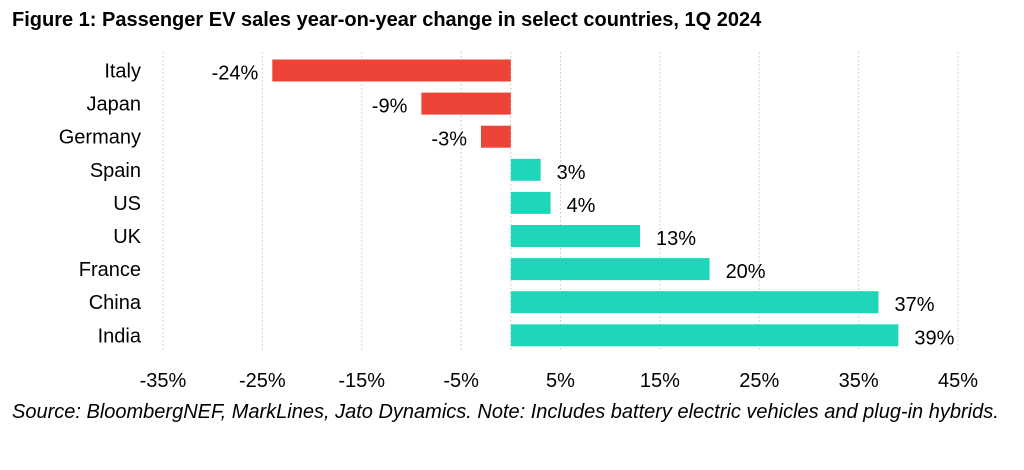 This screenshot has height=470, width=1024. I want to click on x-tick-label: 15%, so click(660, 381).